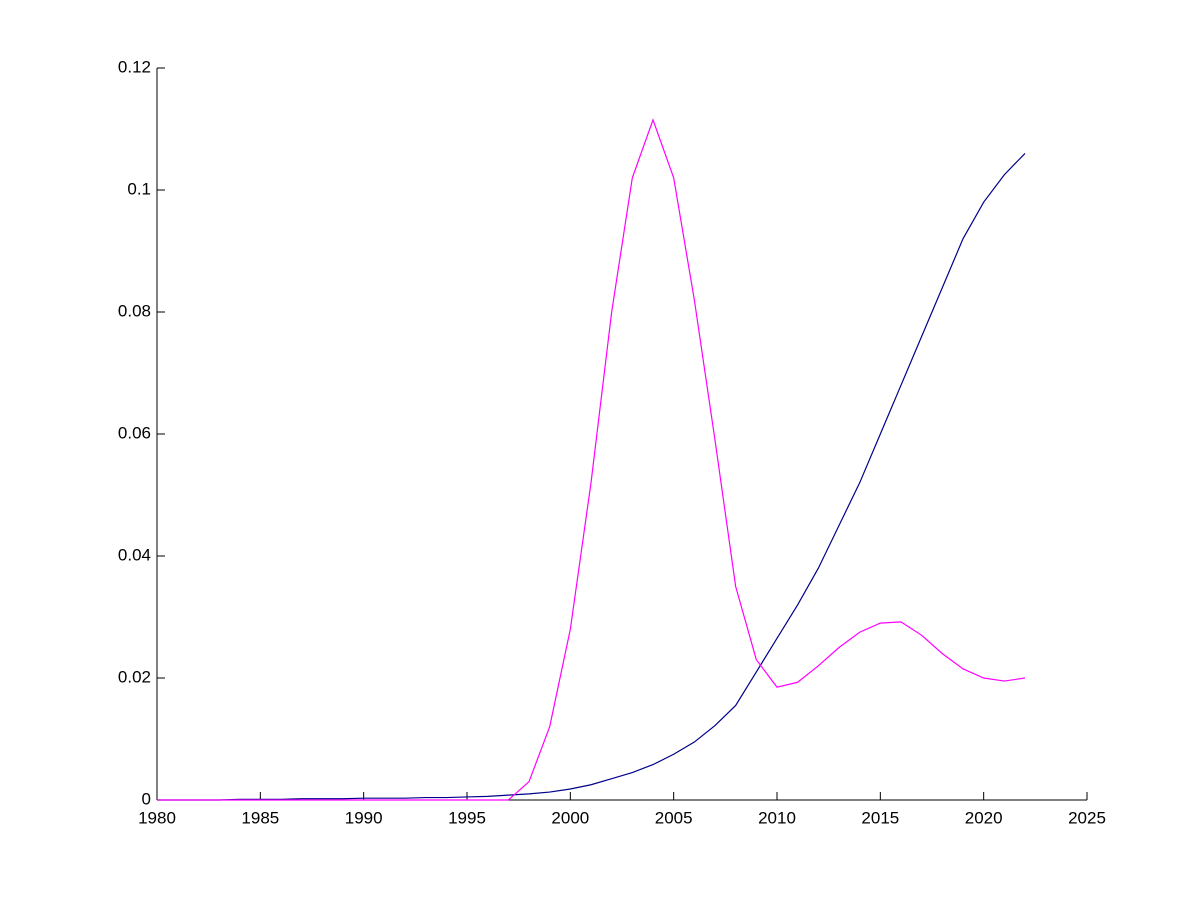 This screenshot has height=900, width=1200. What do you see at coordinates (880, 817) in the screenshot?
I see `x-tick-label: 2015` at bounding box center [880, 817].